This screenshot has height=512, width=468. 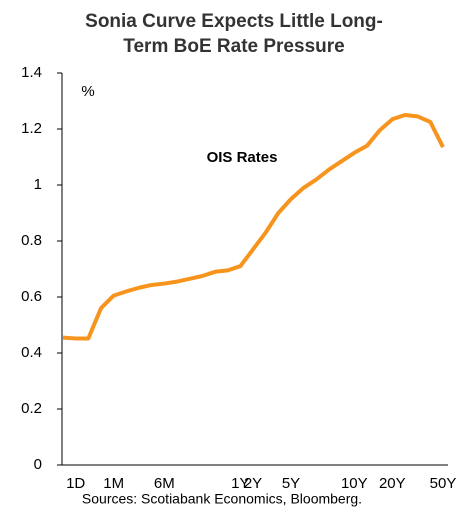 What do you see at coordinates (31, 72) in the screenshot?
I see `y-tick-label: 1.4` at bounding box center [31, 72].